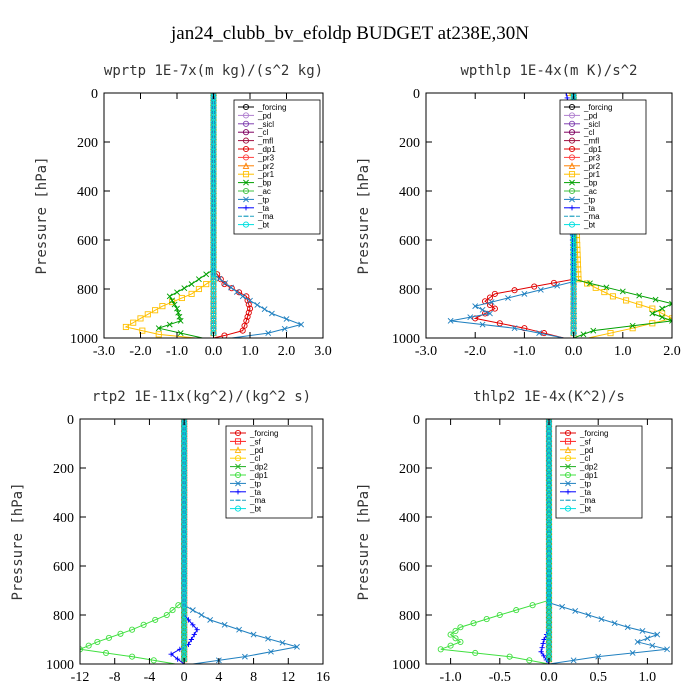 The image size is (700, 700). What do you see at coordinates (255, 509) in the screenshot?
I see `legend-label: _bt` at bounding box center [255, 509].